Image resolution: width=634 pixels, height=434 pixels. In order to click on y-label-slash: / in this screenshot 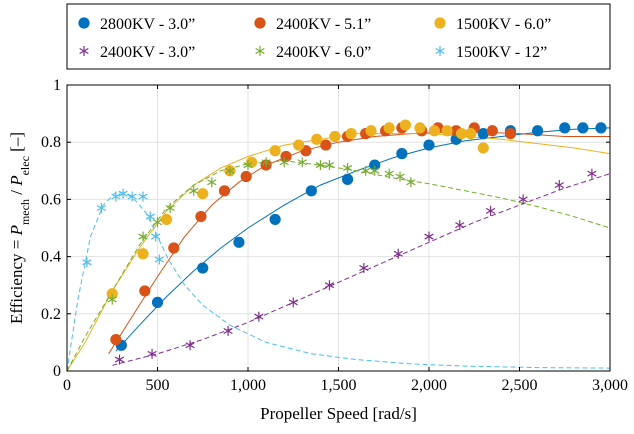, I will do `click(16, 192)`.